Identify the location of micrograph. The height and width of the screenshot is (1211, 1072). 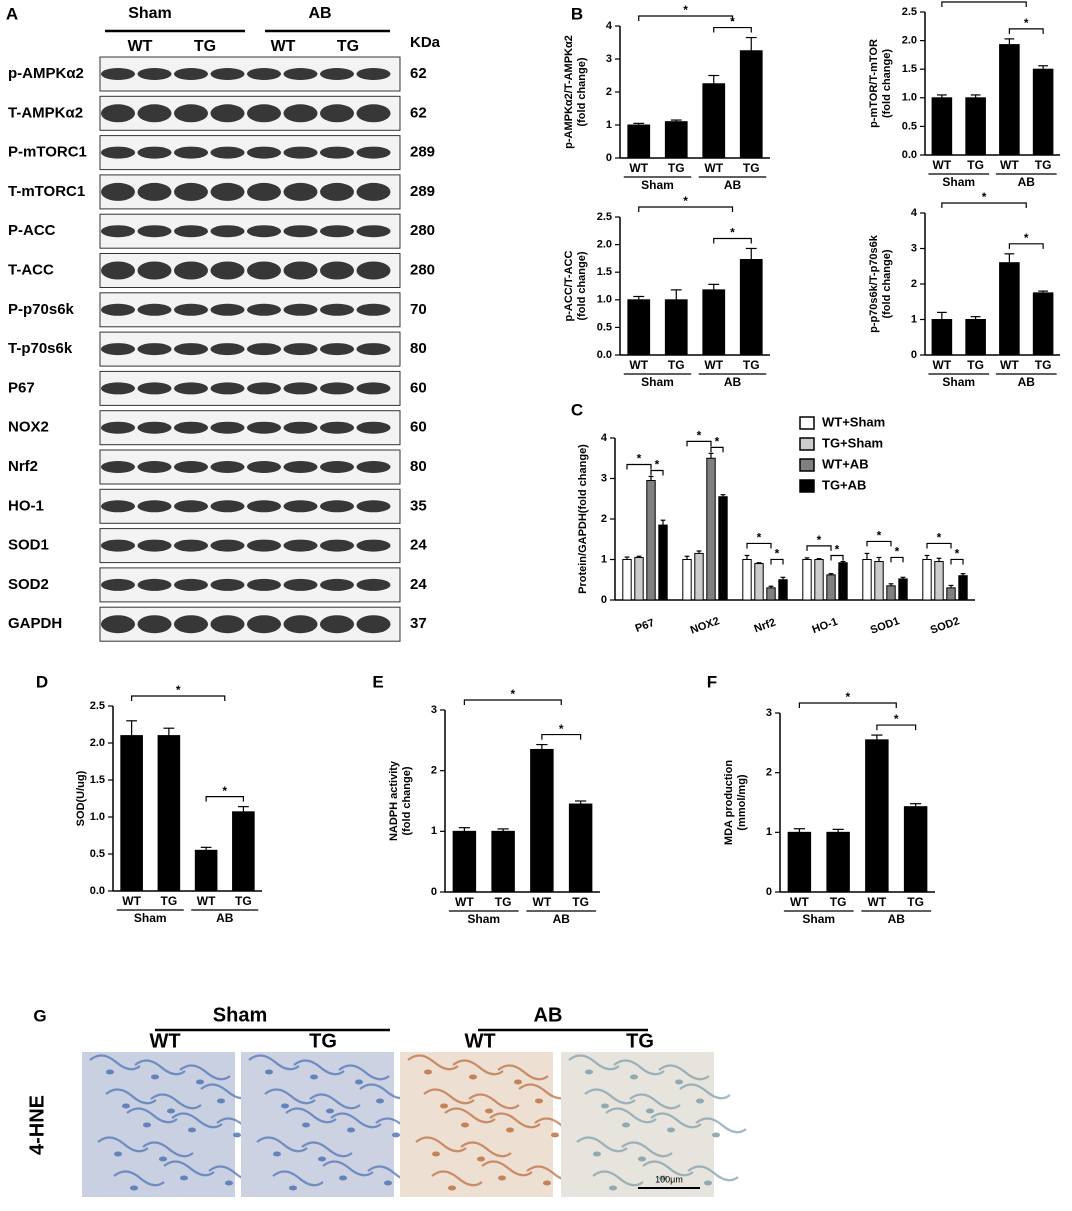
(158, 1124).